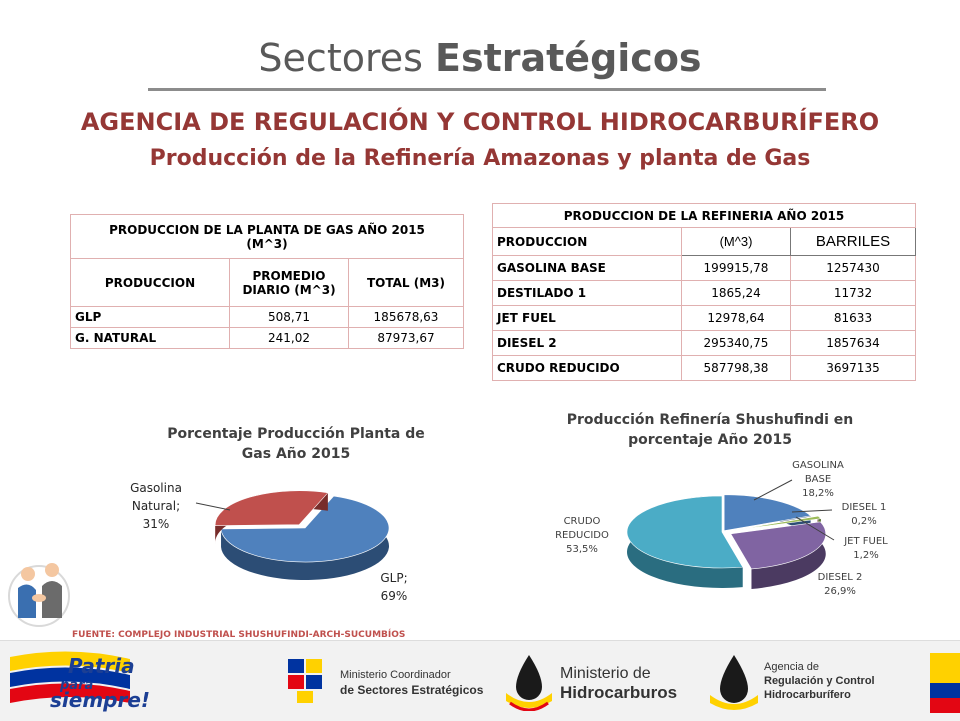 The height and width of the screenshot is (721, 960). What do you see at coordinates (818, 479) in the screenshot?
I see `ref-slice-label: BASE` at bounding box center [818, 479].